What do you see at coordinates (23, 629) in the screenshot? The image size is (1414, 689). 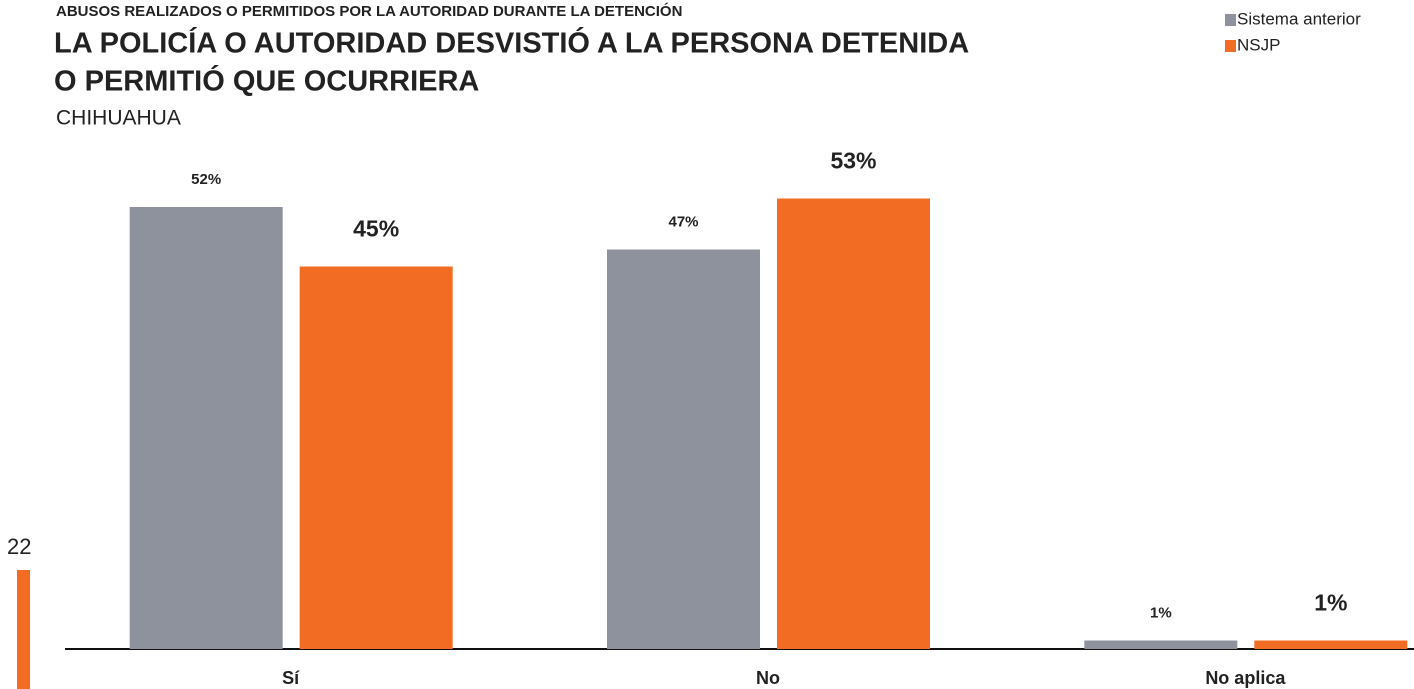 I see `page-accent` at bounding box center [23, 629].